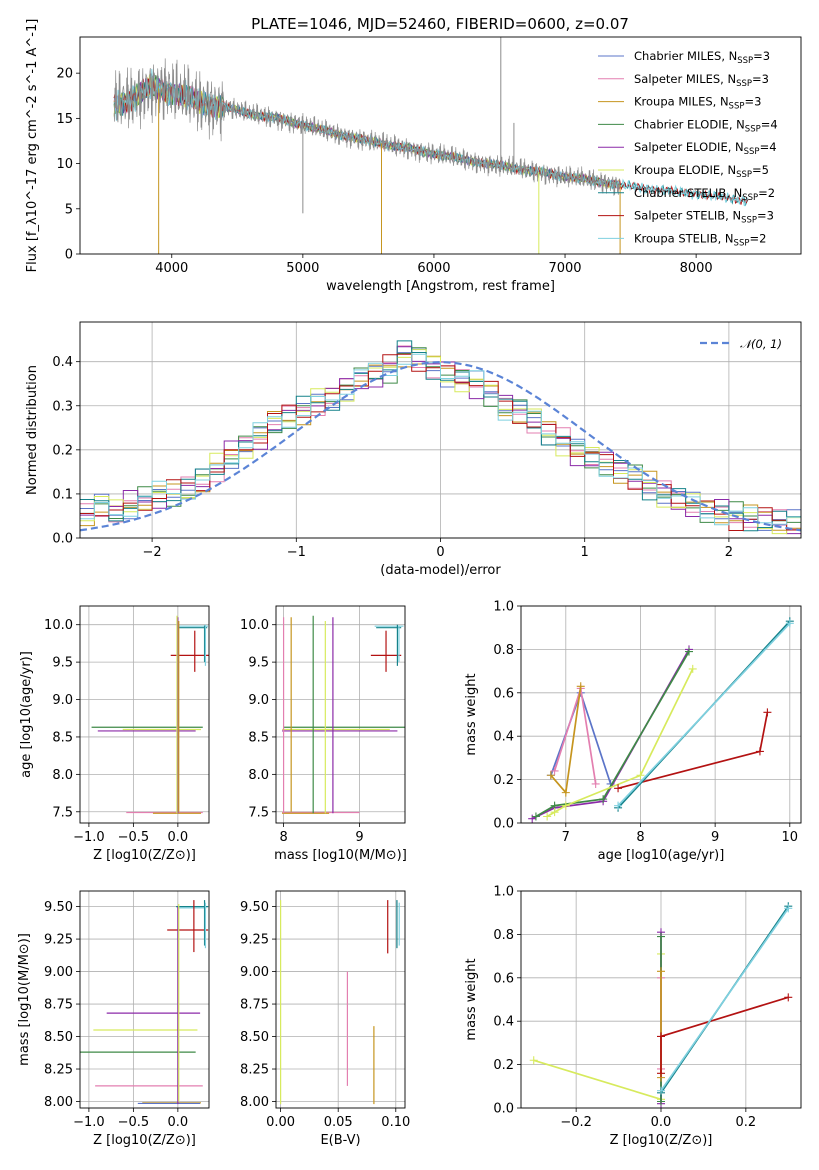 This screenshot has height=1170, width=819. Describe the element at coordinates (440, 286) in the screenshot. I see `x-axis-label: wavelength [Angstrom, rest frame]` at that location.